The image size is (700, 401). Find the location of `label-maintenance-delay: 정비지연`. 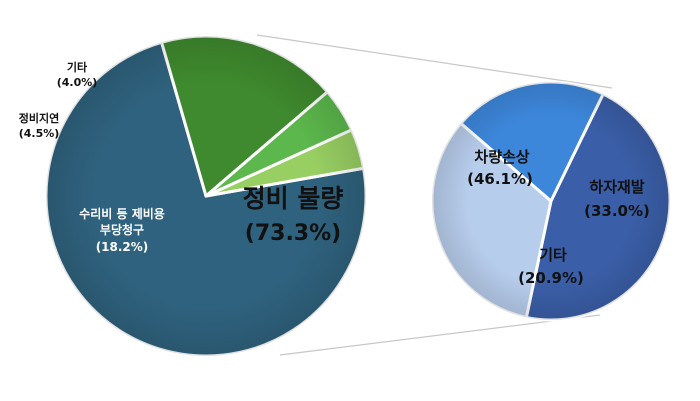

label-maintenance-delay: 정비지연 is located at coordinates (39, 118).